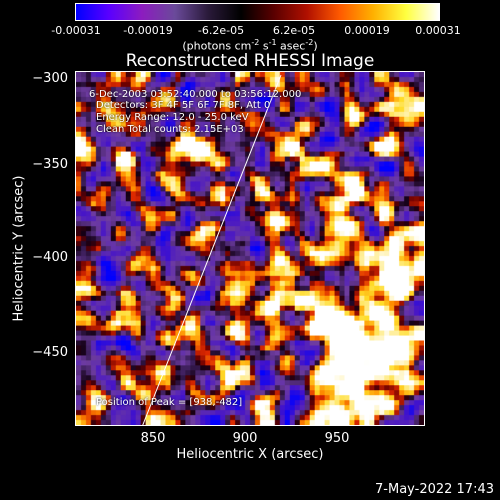 This screenshot has height=500, width=500. What do you see at coordinates (250, 61) in the screenshot?
I see `image-title: Reconstructed RHESSI Image` at bounding box center [250, 61].